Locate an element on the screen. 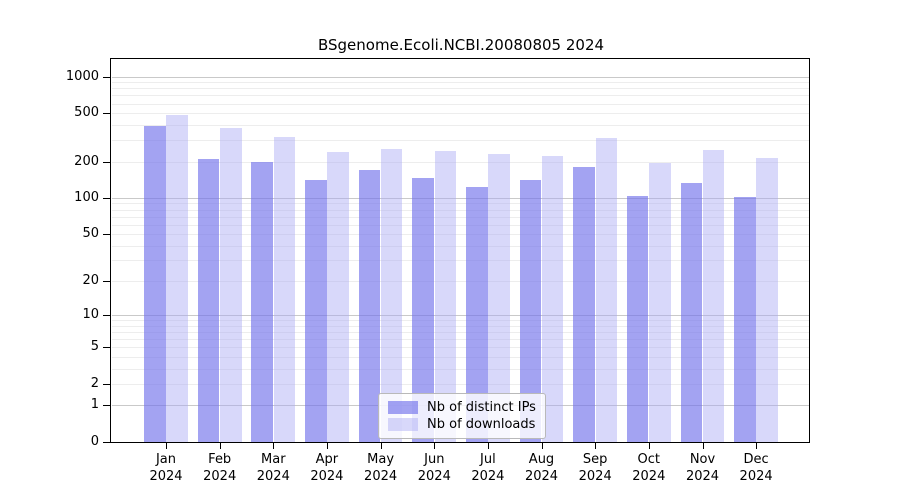 The image size is (900, 500). bar-jul-ips is located at coordinates (477, 314).